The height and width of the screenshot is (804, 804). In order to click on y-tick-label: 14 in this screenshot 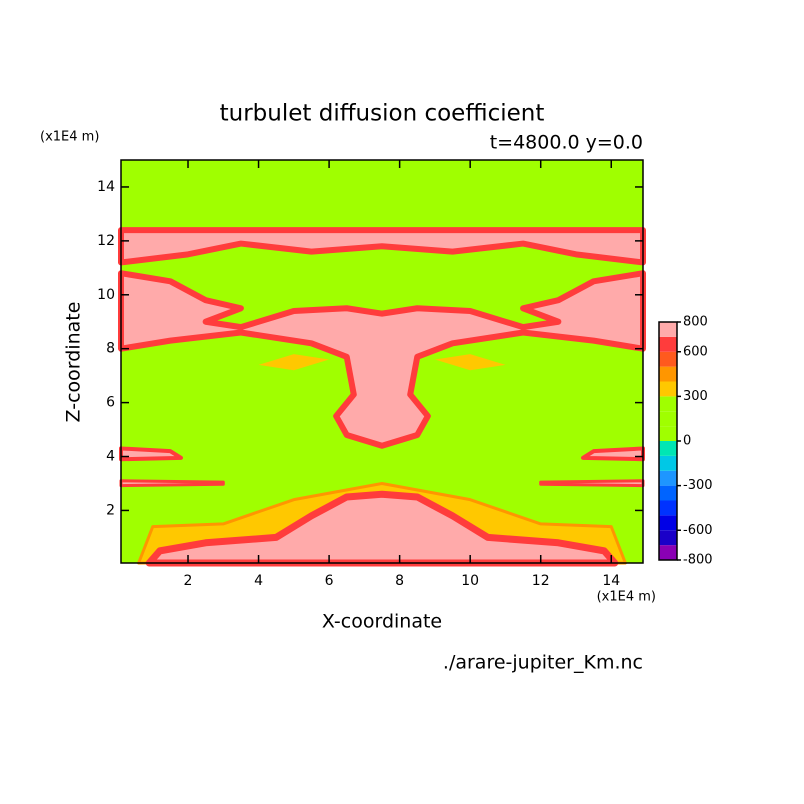, I will do `click(106, 187)`.